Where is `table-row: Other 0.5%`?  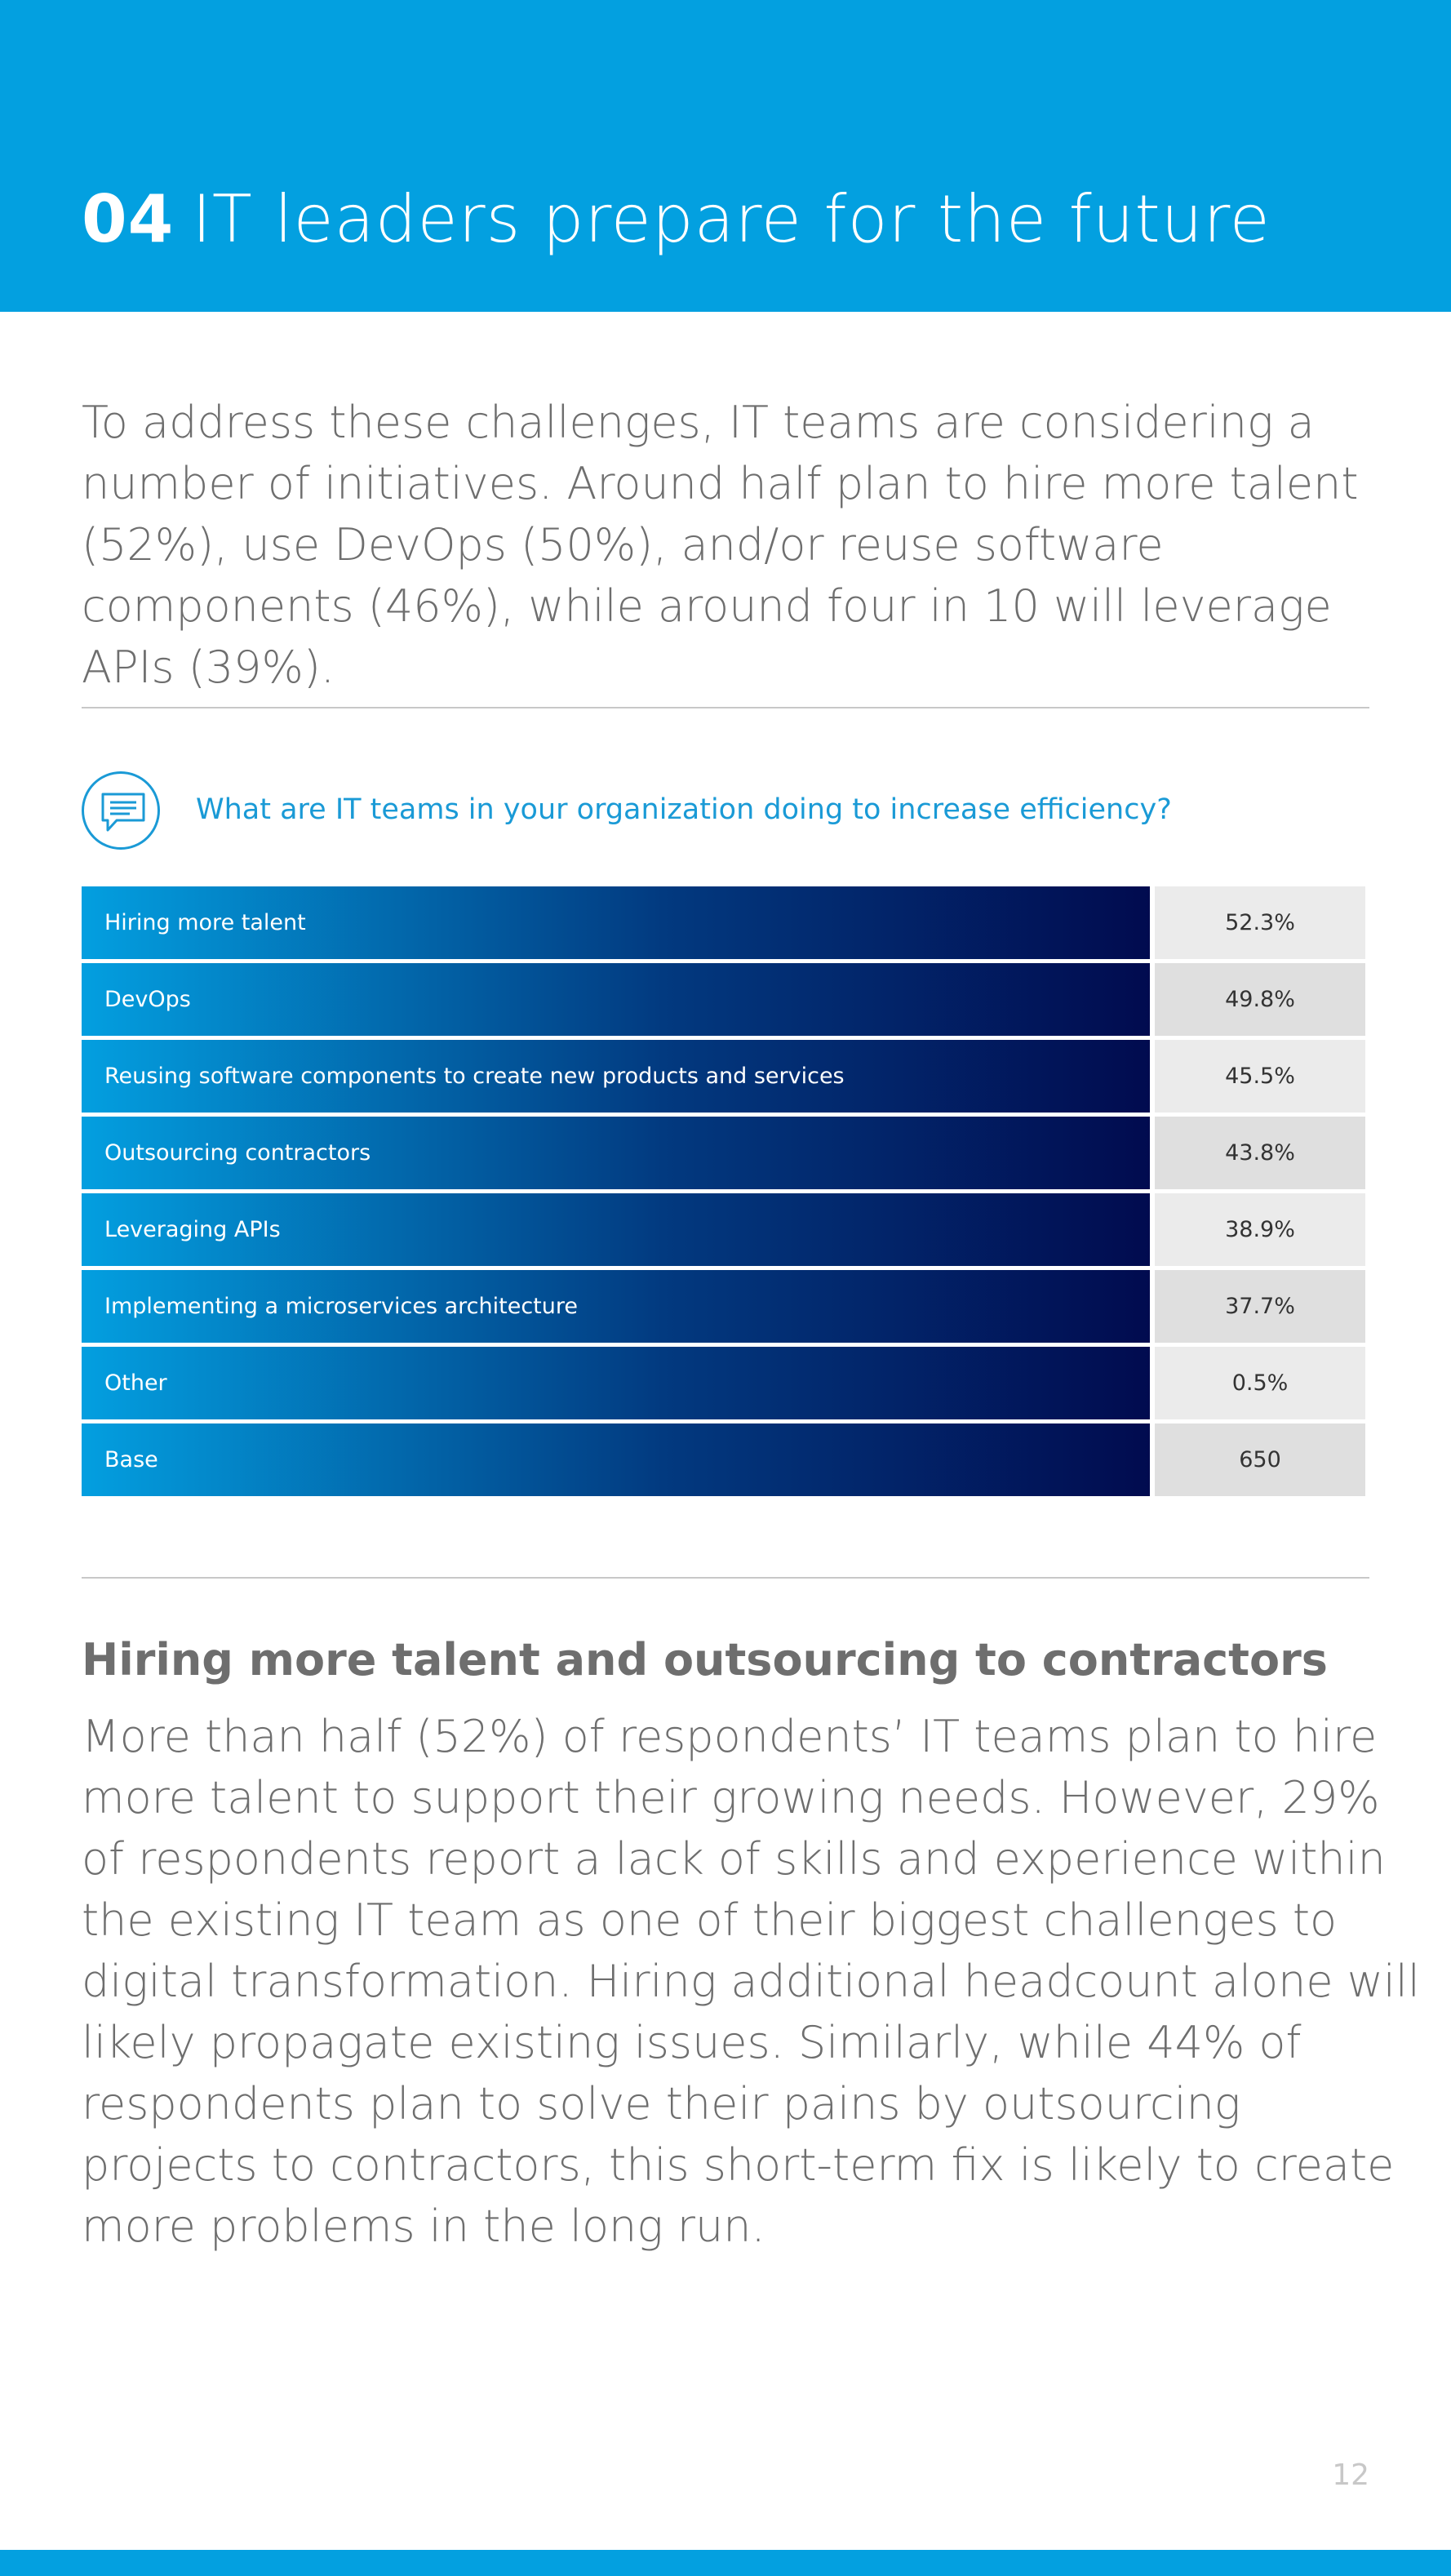 table-row: Other 0.5% is located at coordinates (723, 1383).